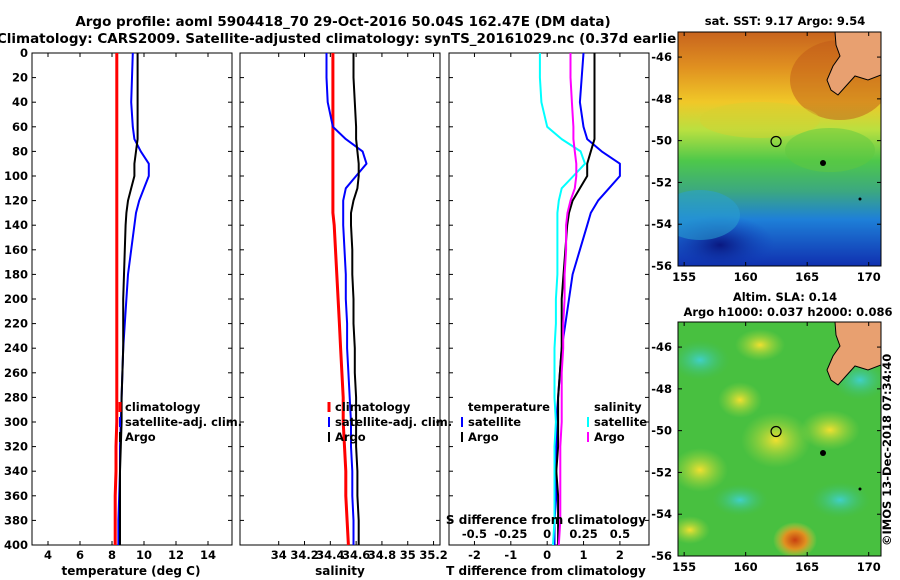  I want to click on sst-map-frame, so click(779, 149).